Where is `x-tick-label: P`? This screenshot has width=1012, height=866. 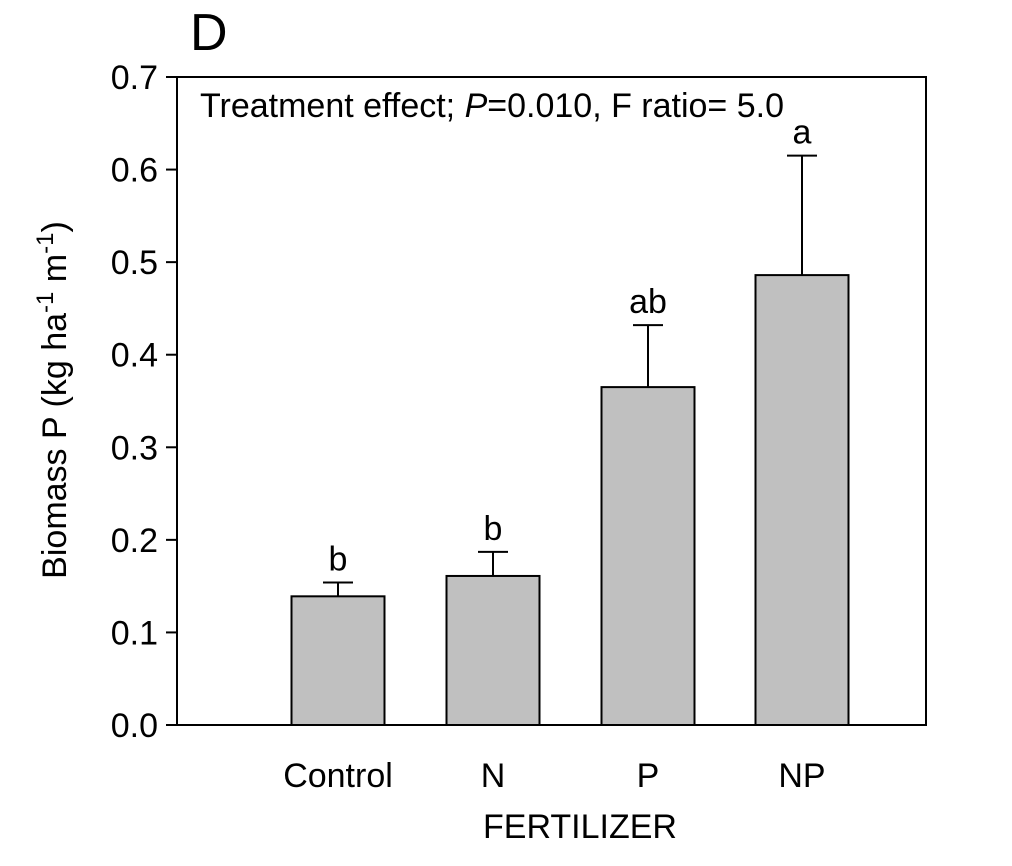 x-tick-label: P is located at coordinates (648, 776).